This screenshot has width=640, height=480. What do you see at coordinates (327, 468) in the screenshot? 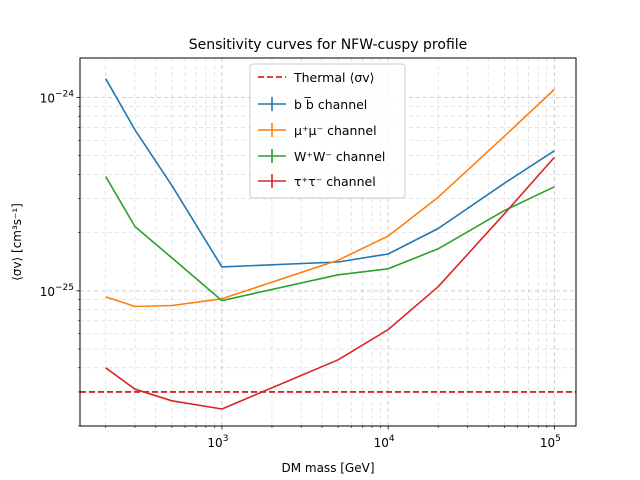
I see `x-axis-label: DM mass [GeV]` at bounding box center [327, 468].